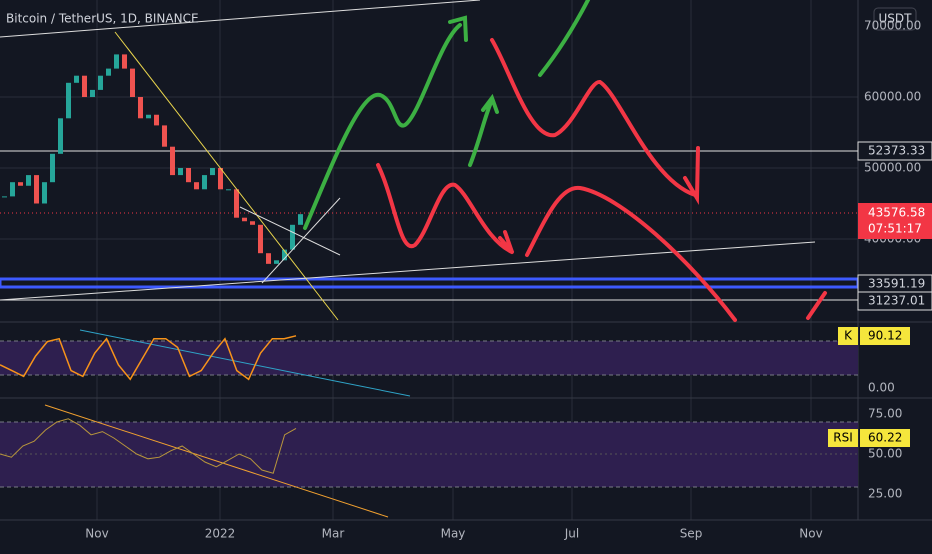  What do you see at coordinates (896, 284) in the screenshot?
I see `price-label: 33591.19` at bounding box center [896, 284].